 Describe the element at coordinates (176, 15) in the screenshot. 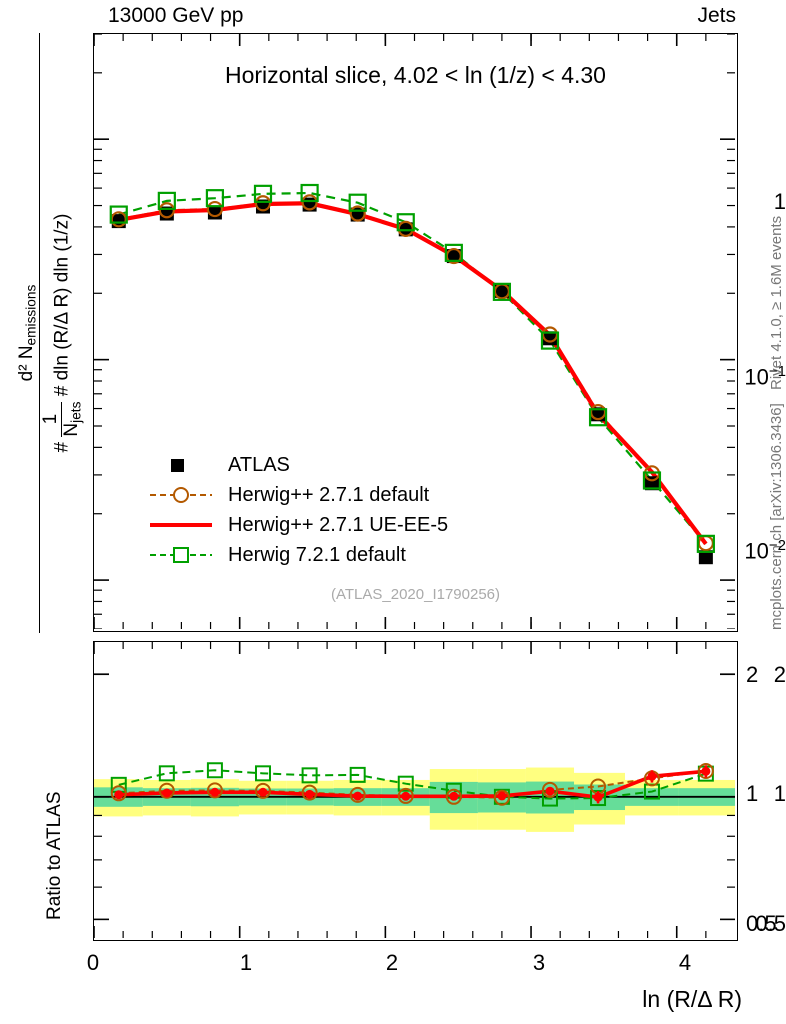

I see `header-beam-info: 13000 GeV pp` at that location.